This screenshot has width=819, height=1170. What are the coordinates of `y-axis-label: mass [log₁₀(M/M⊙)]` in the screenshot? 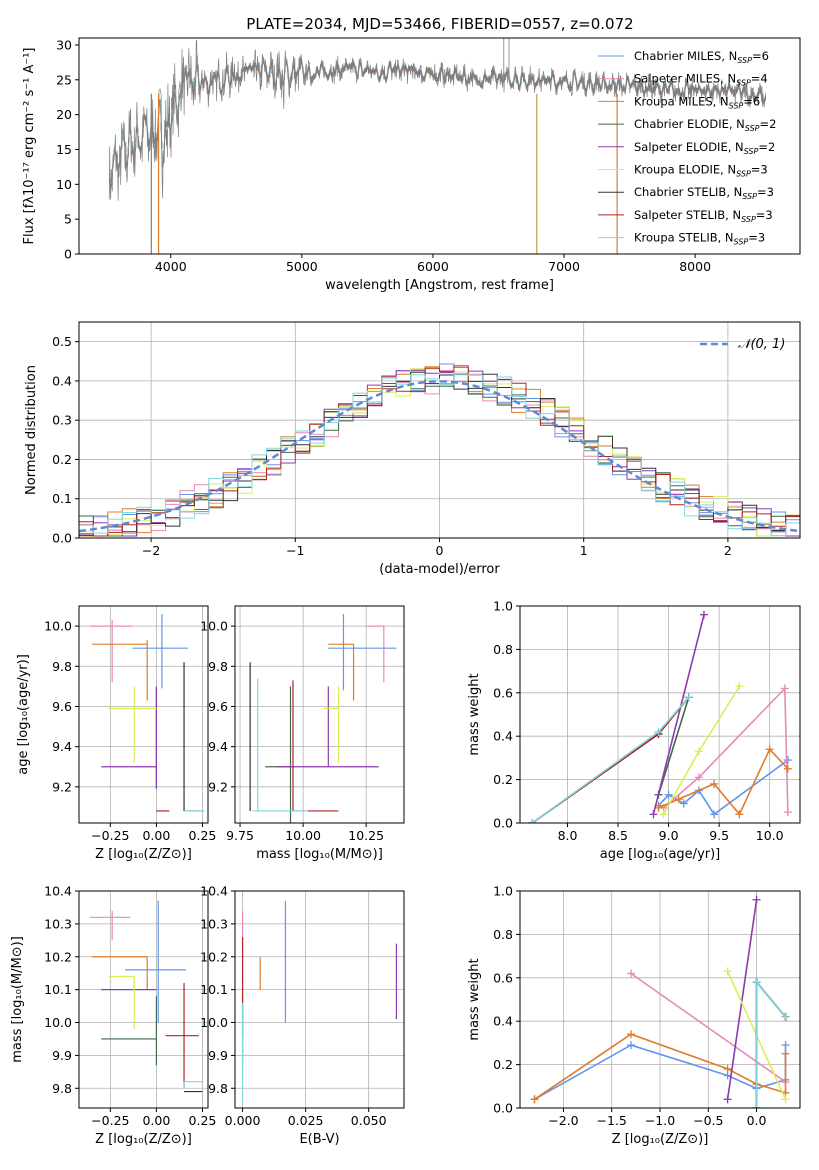 It's located at (17, 999).